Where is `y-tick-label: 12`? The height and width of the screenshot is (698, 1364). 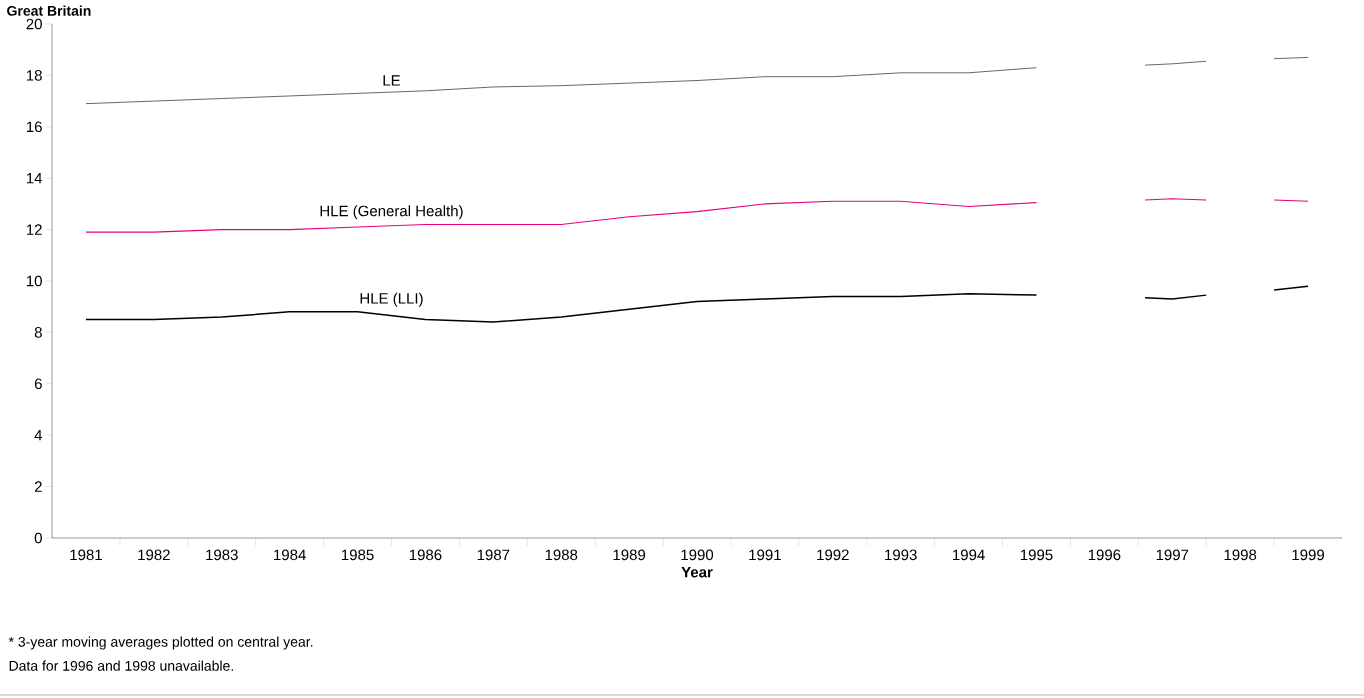
y-tick-label: 12 is located at coordinates (34, 229).